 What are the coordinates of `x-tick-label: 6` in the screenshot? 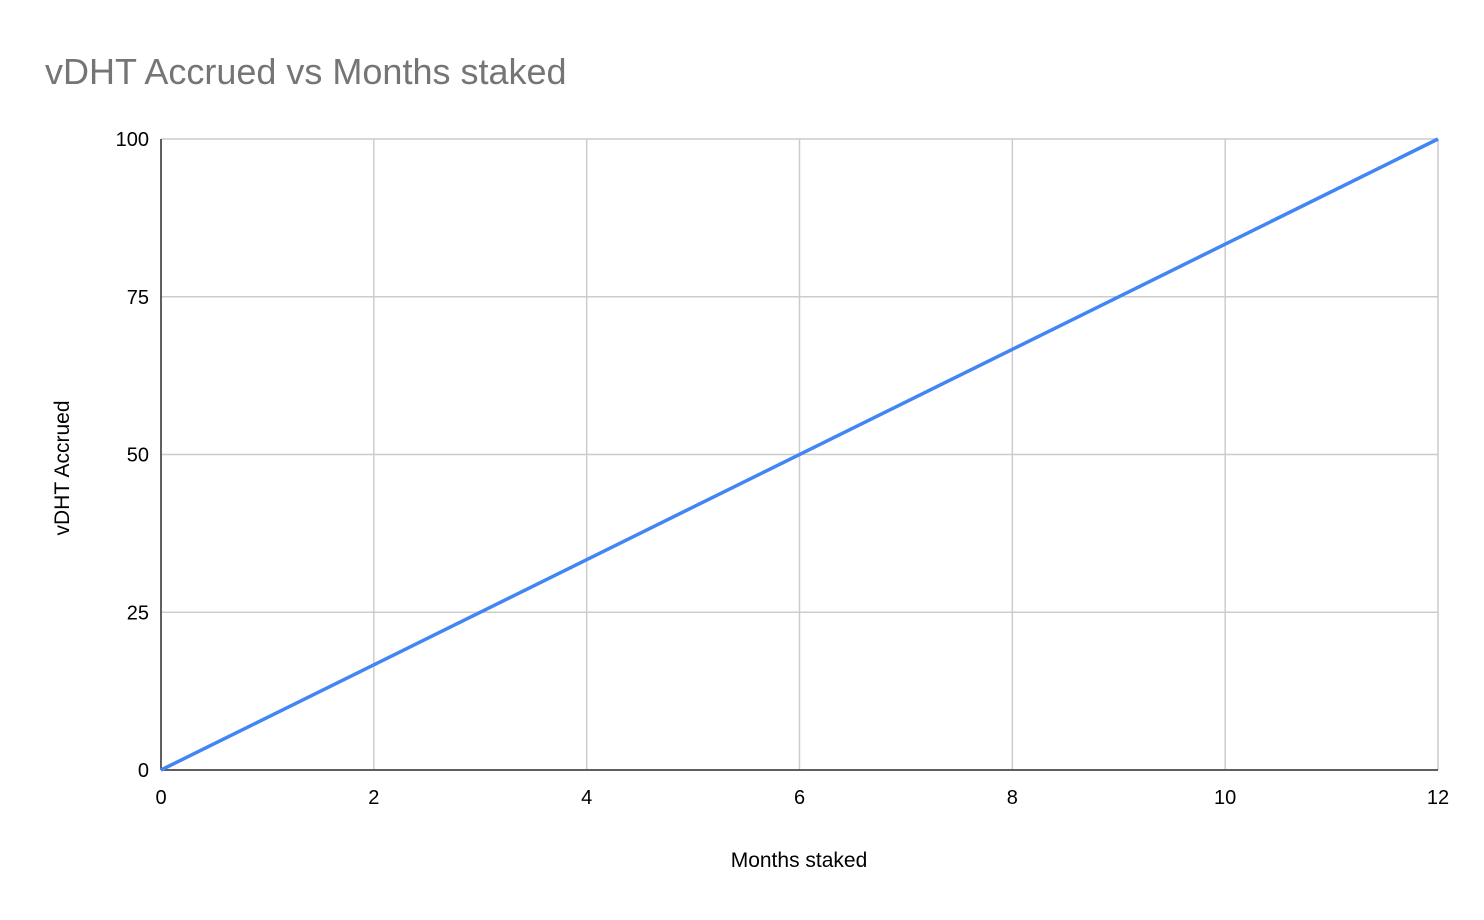 It's located at (799, 798).